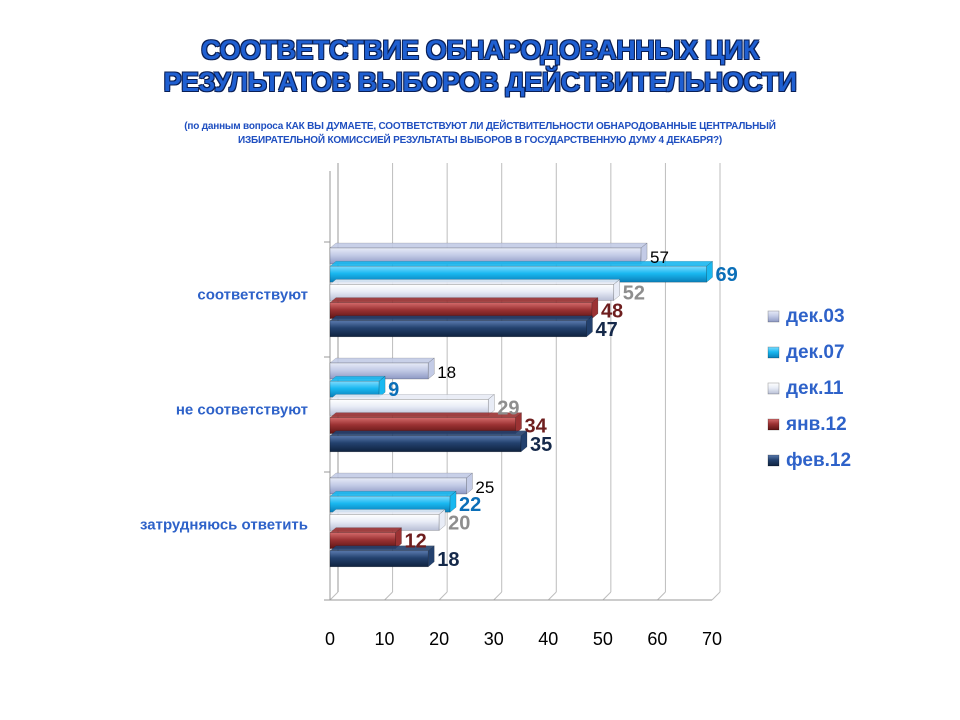 This screenshot has height=720, width=960. What do you see at coordinates (393, 390) in the screenshot?
I see `data-label: 9` at bounding box center [393, 390].